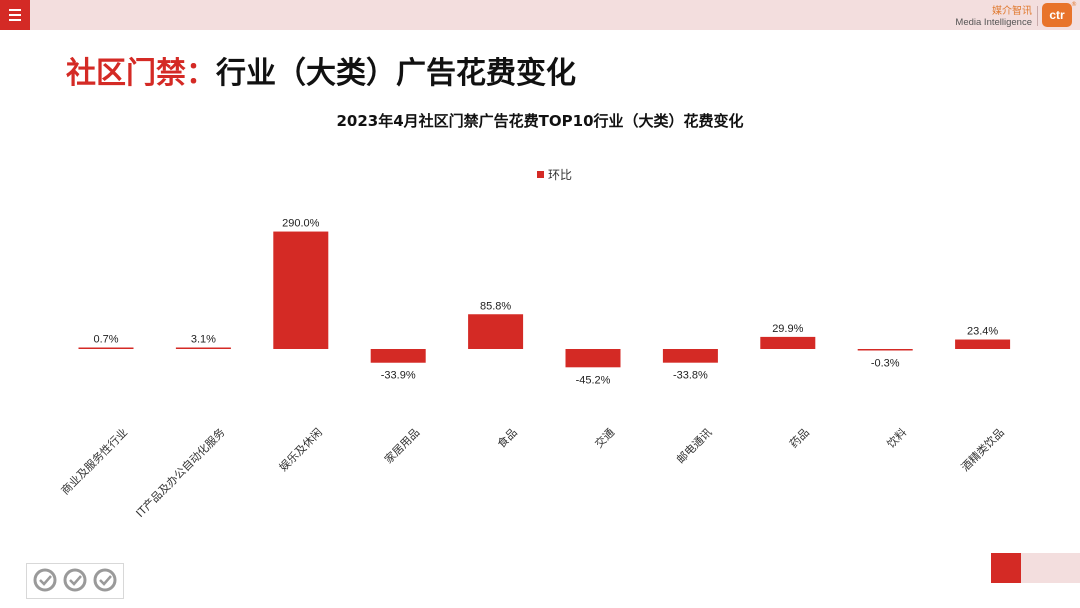  Describe the element at coordinates (506, 437) in the screenshot. I see `category-label-4: 食品` at that location.